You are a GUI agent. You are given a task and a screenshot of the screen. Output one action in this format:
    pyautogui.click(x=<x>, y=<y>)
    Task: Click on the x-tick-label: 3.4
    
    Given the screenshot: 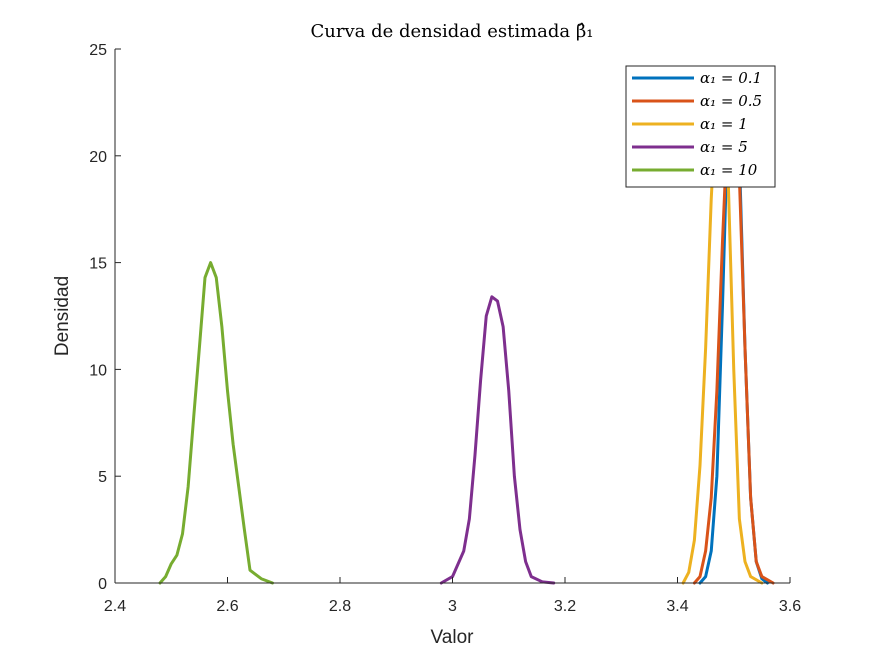 What is the action you would take?
    pyautogui.click(x=677, y=606)
    